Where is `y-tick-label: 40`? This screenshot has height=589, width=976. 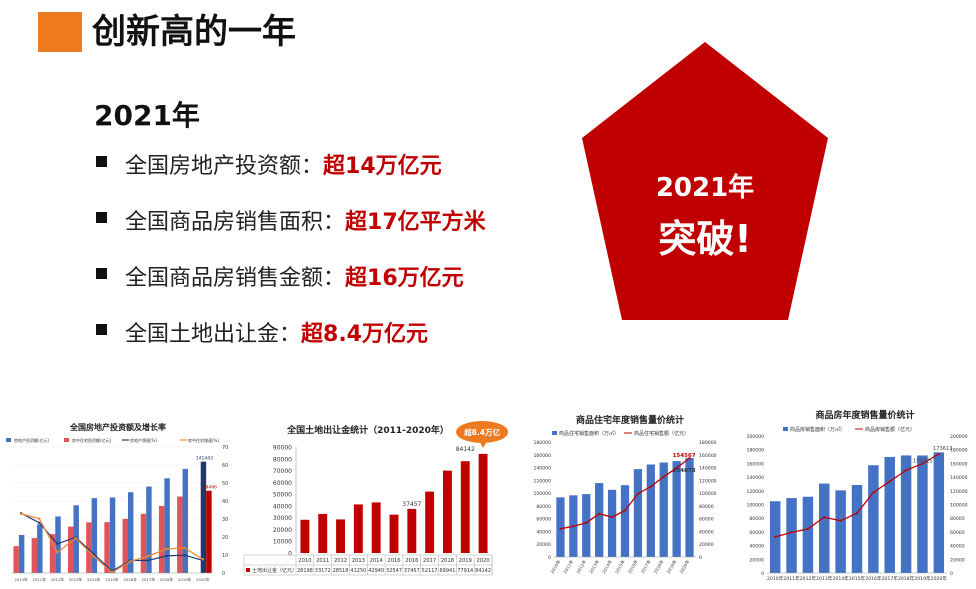 y-tick-label: 40 is located at coordinates (225, 502).